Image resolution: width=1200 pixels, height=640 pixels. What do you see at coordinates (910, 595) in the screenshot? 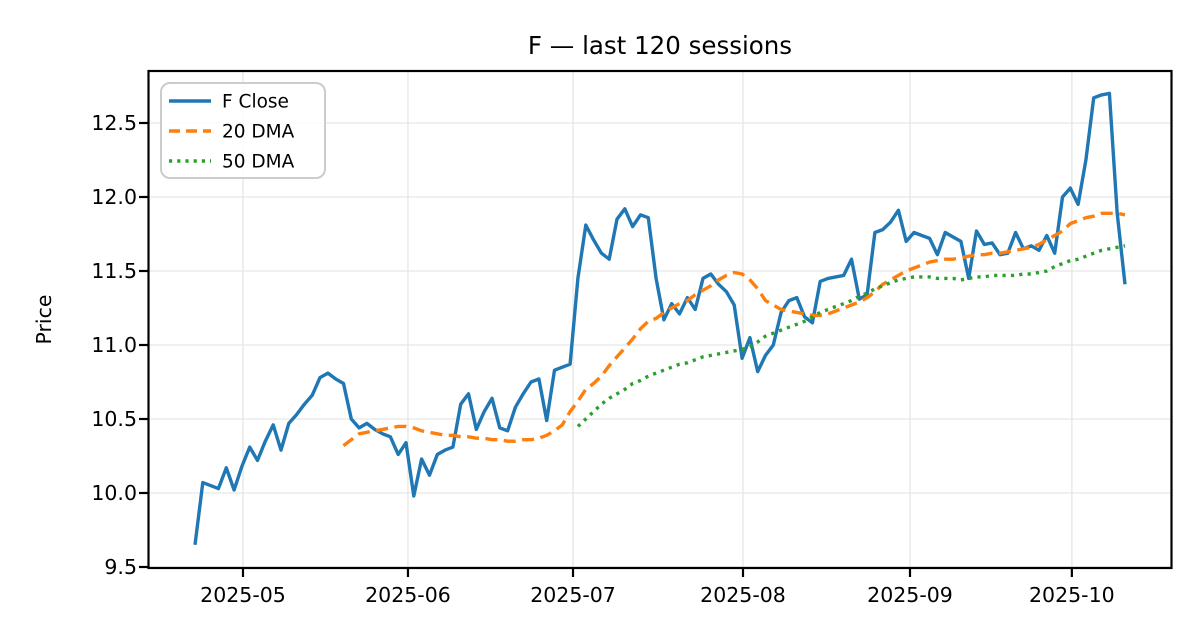
I see `x-tick-label: 2025-09` at bounding box center [910, 595].